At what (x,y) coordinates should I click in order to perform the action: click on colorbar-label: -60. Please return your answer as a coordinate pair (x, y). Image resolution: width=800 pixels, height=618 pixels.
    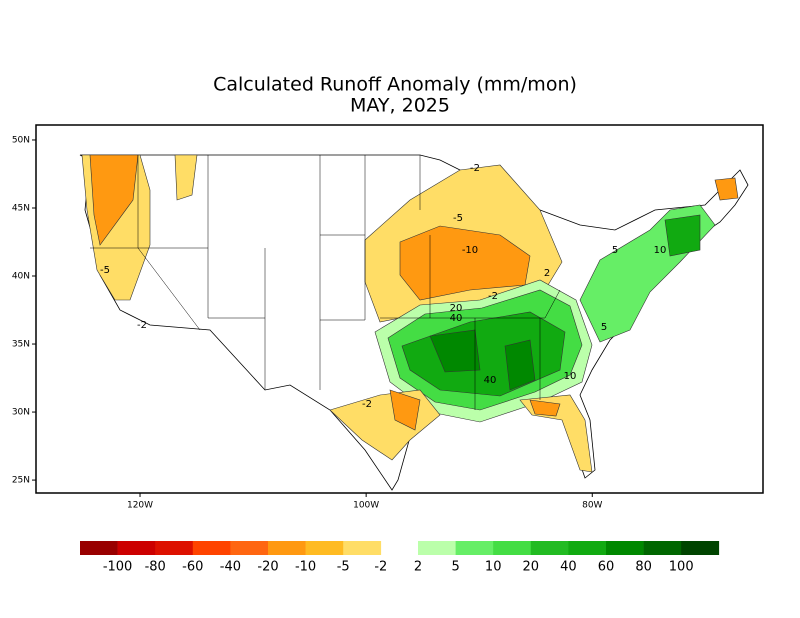
    Looking at the image, I should click on (192, 567).